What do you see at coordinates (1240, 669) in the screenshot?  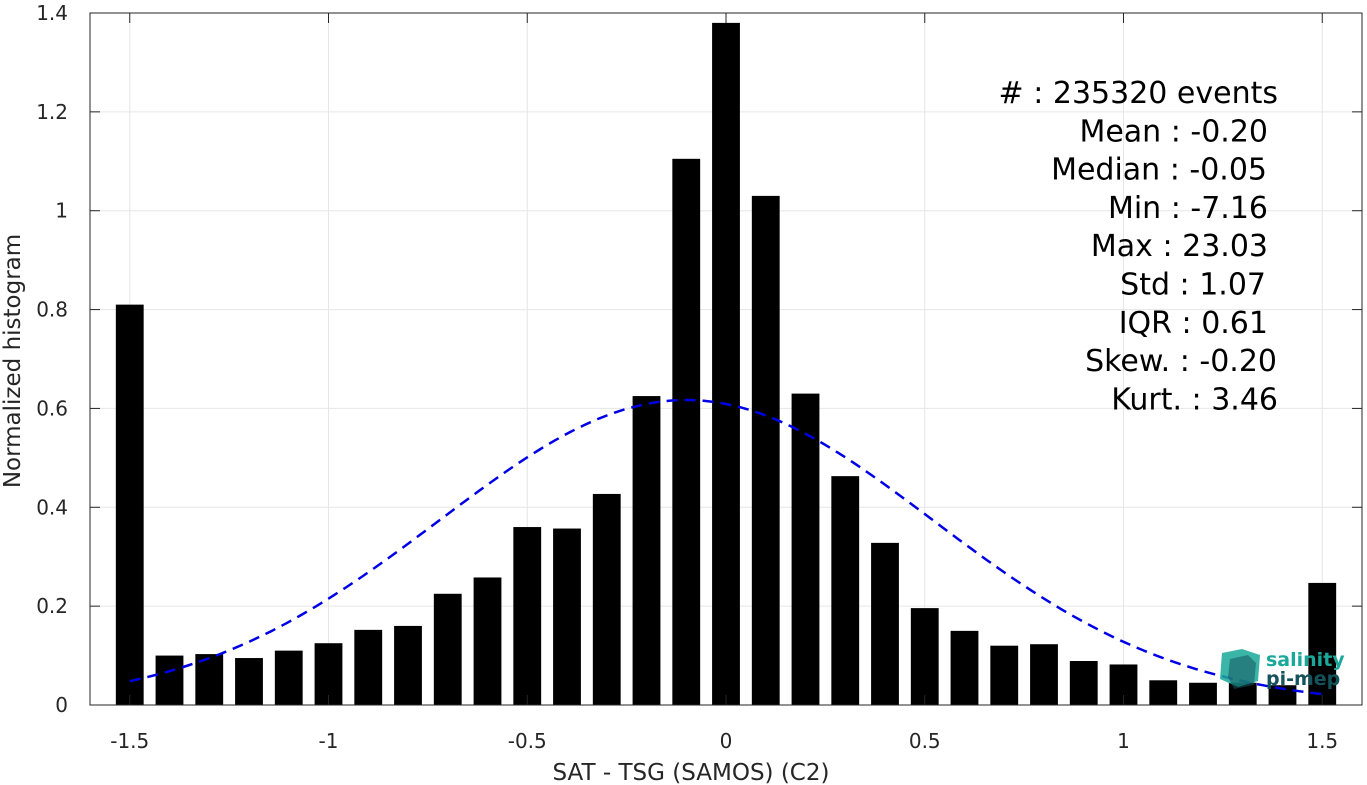 I see `logo-mark-icon` at bounding box center [1240, 669].